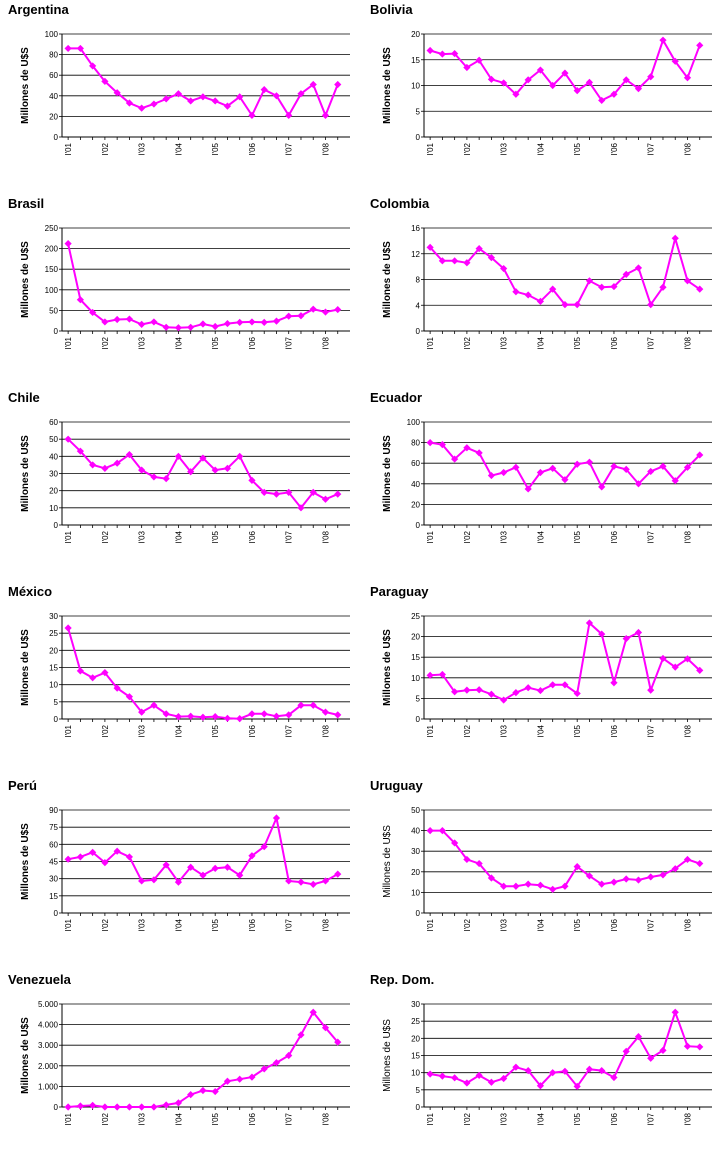 This screenshot has height=1162, width=719. What do you see at coordinates (53, 810) in the screenshot?
I see `y-tick-label: 90` at bounding box center [53, 810].